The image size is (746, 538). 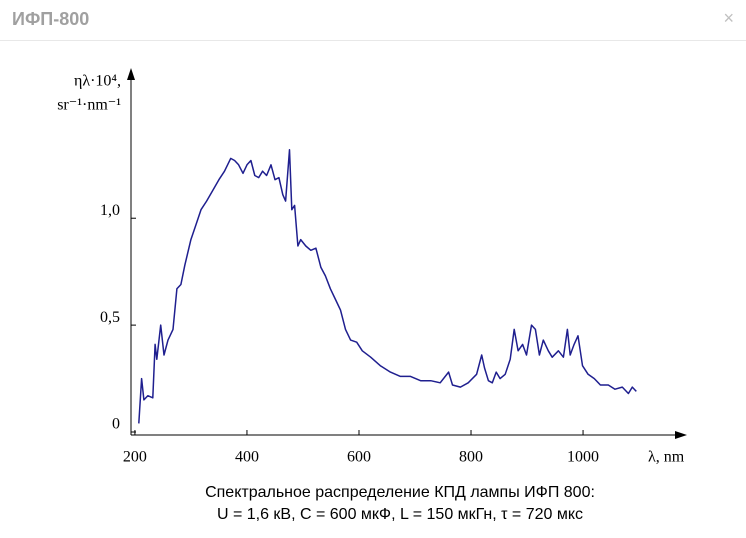 I want to click on modal-title: ИФП-800, so click(x=51, y=19).